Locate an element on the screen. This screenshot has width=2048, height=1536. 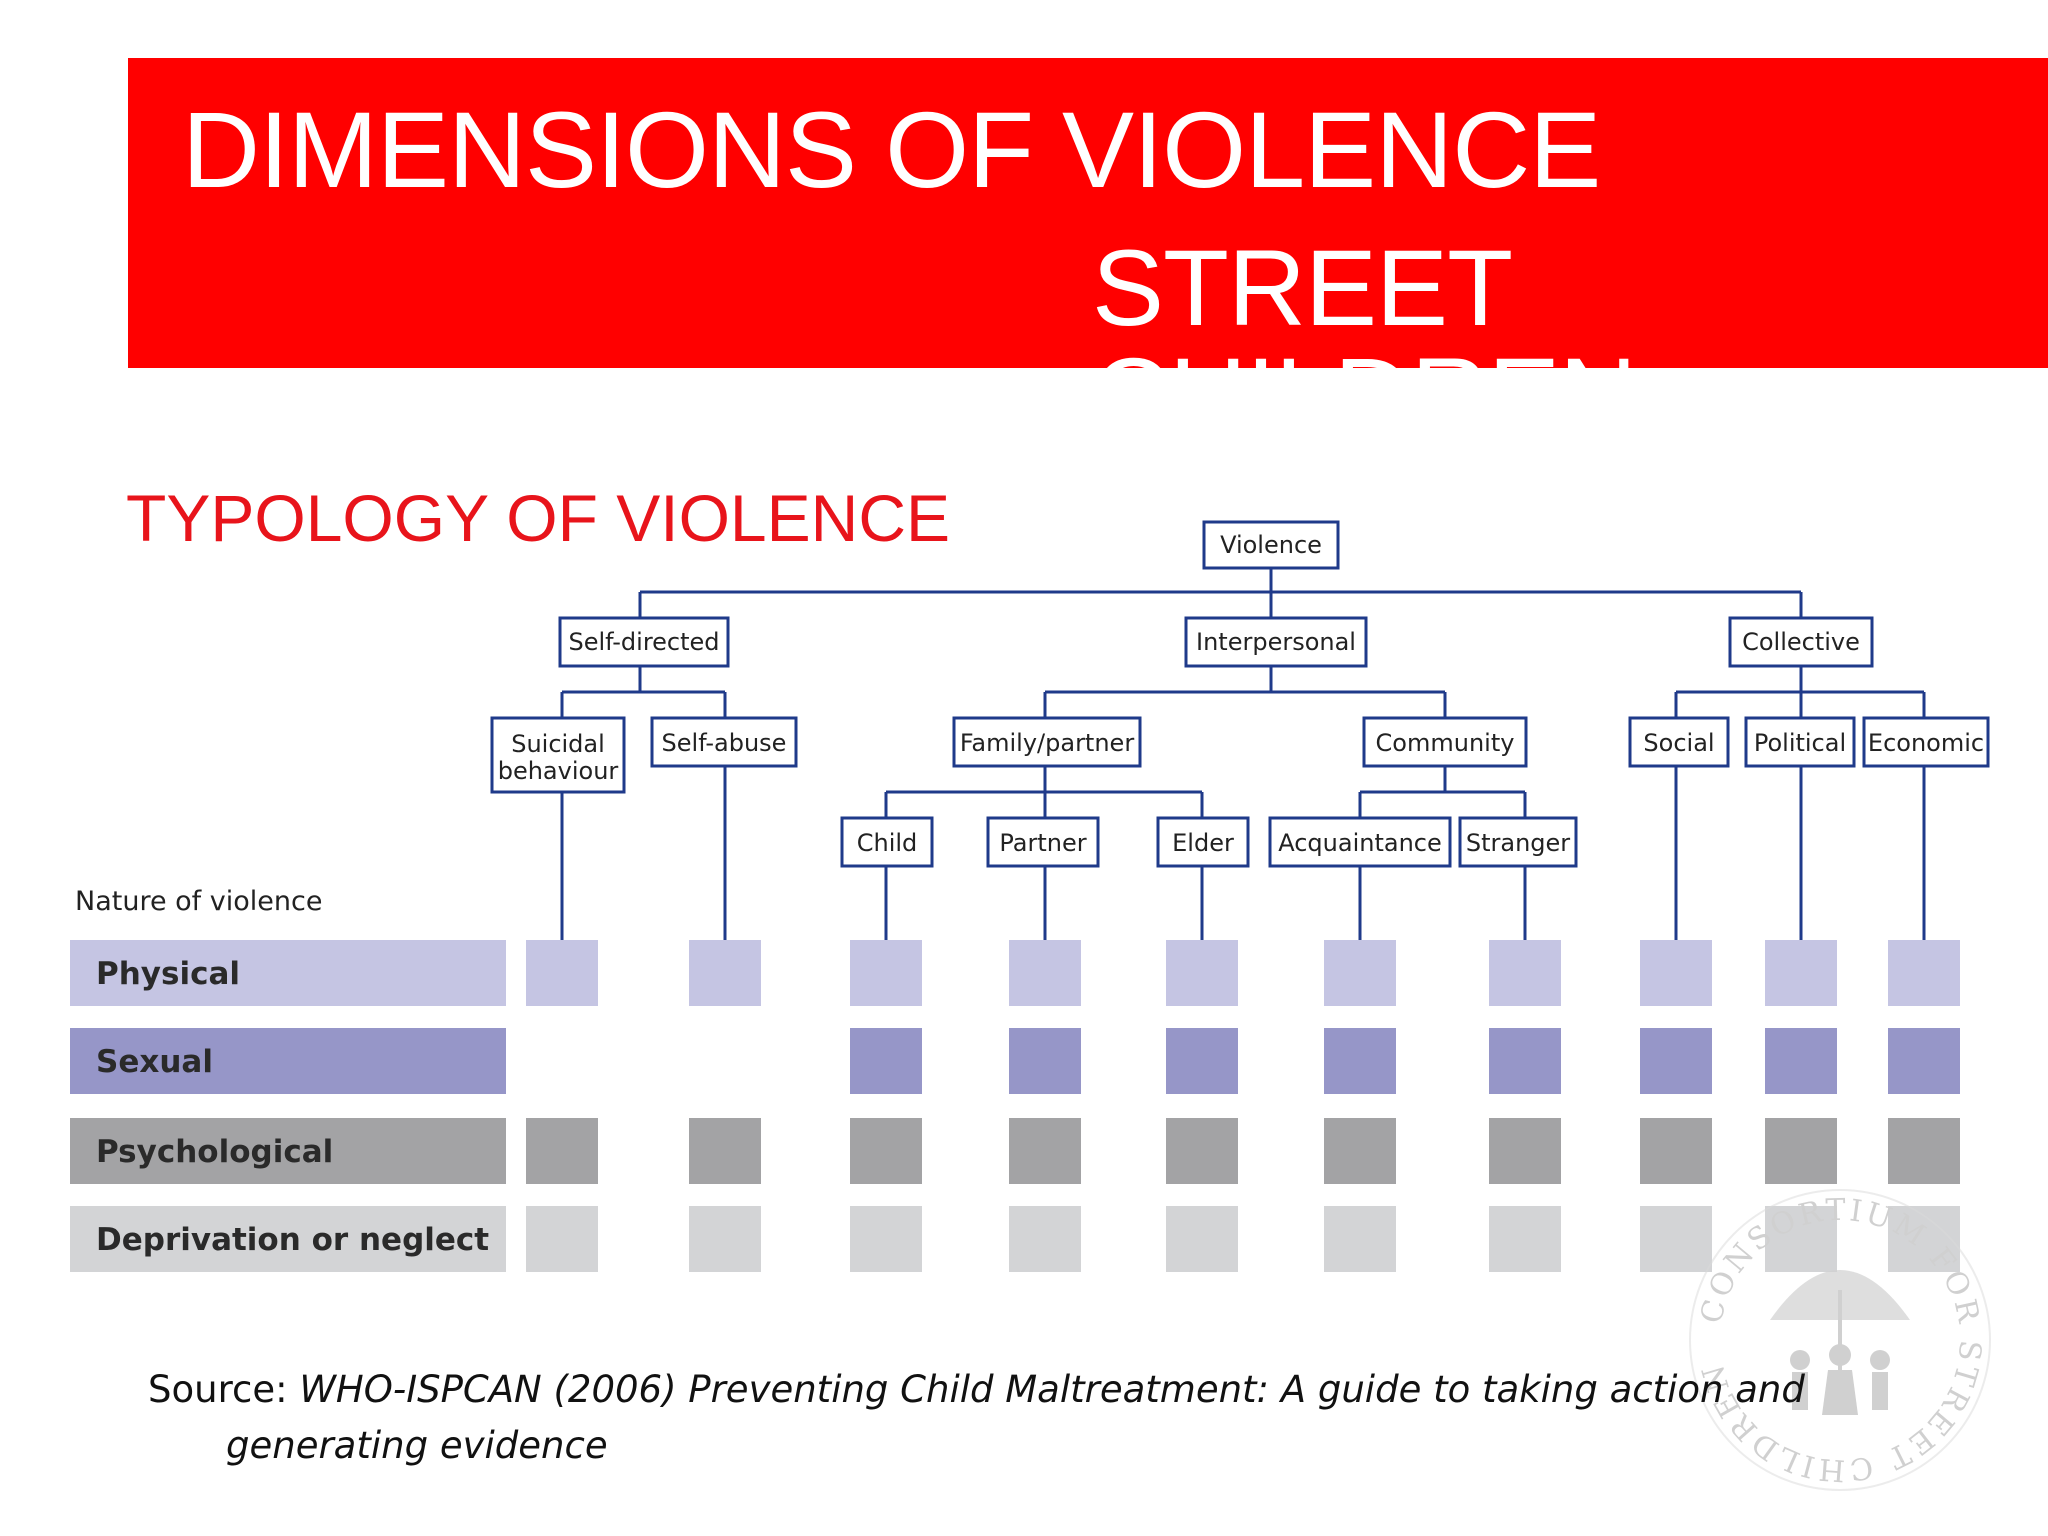
node-violence: Violence is located at coordinates (1271, 545).